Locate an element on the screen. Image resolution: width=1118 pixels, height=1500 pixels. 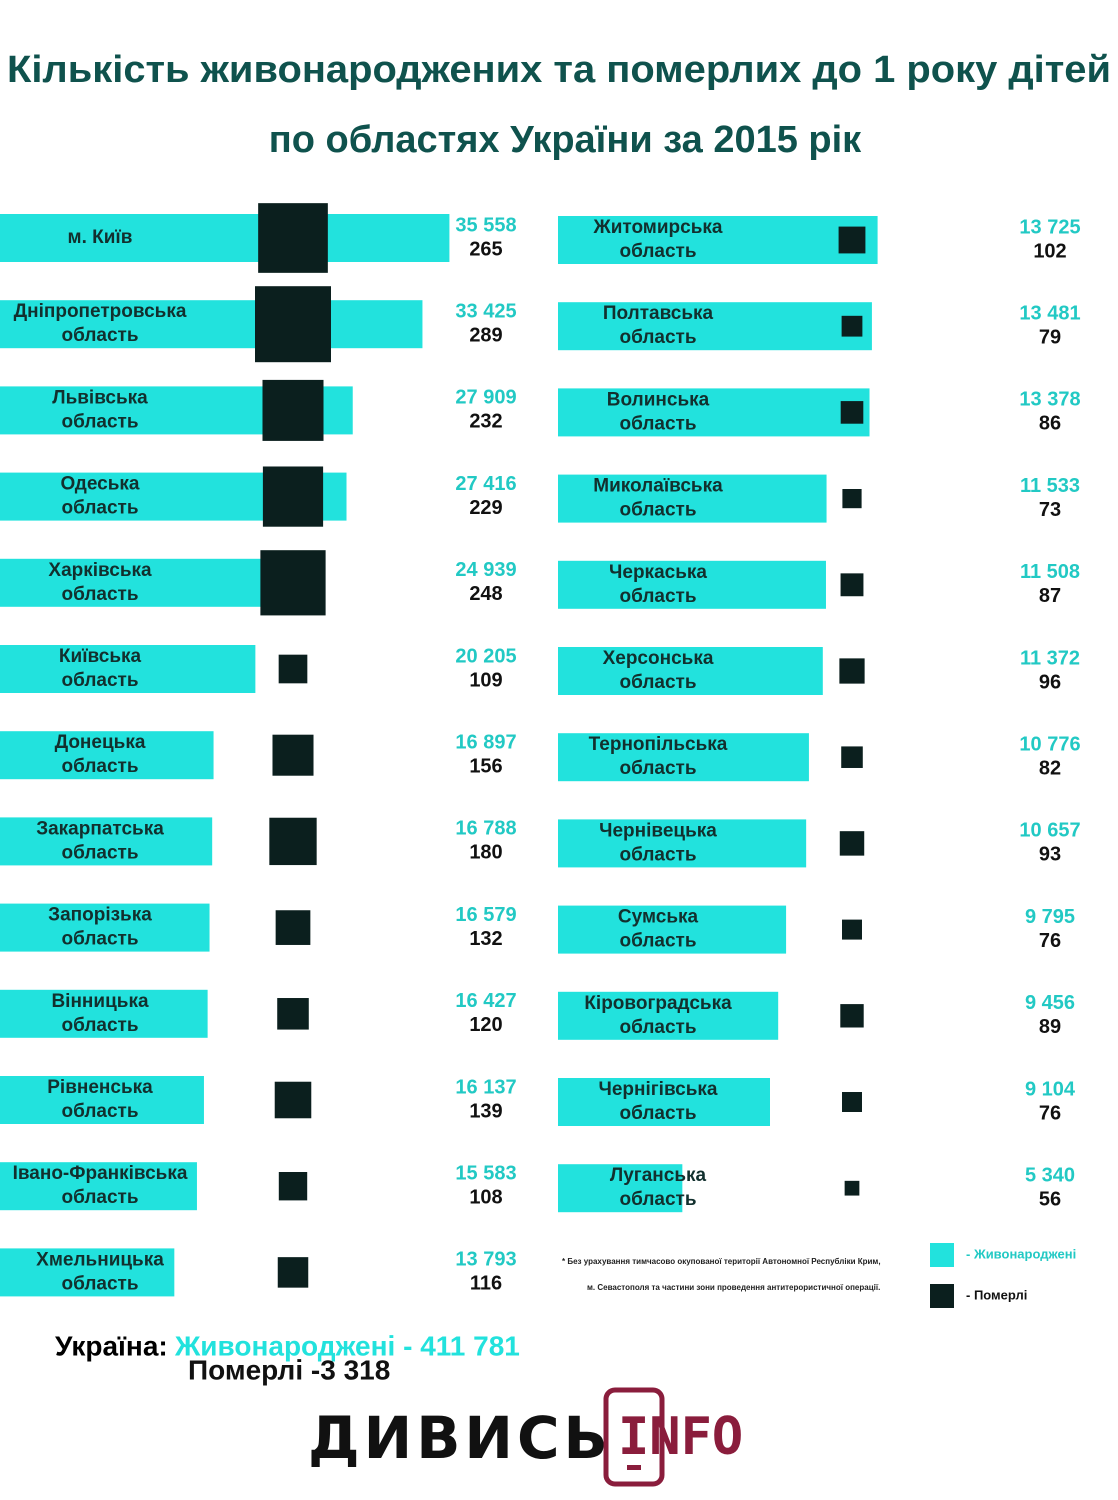
death-value: 87 is located at coordinates (1050, 596).